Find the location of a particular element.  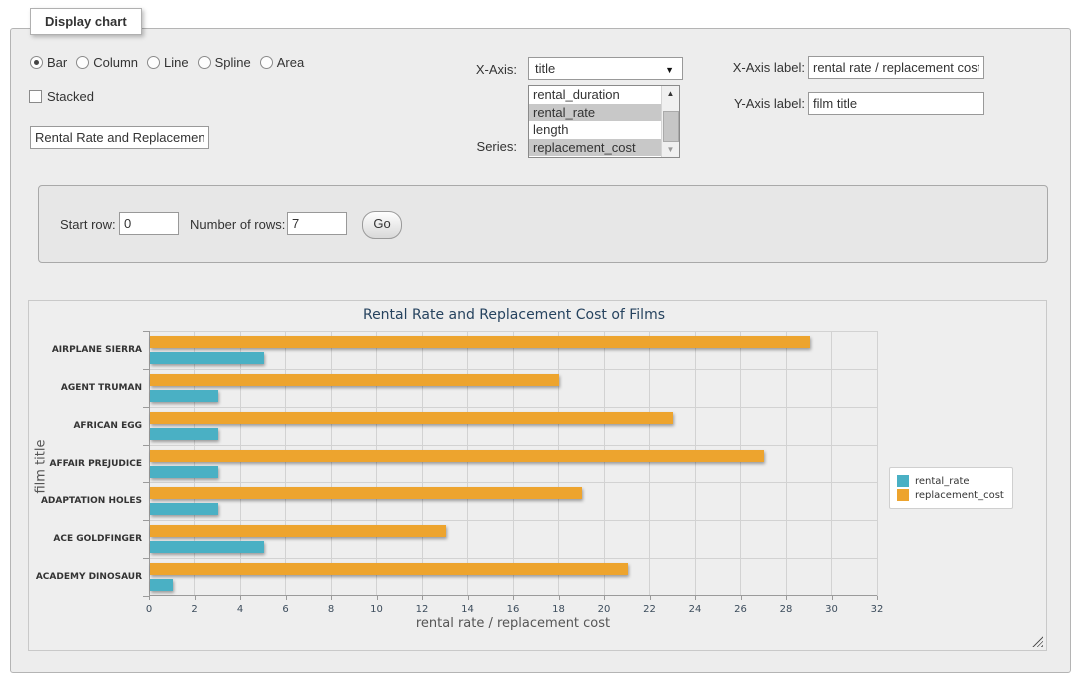

listbox-scrollbar: ▲ ▼ is located at coordinates (670, 121).